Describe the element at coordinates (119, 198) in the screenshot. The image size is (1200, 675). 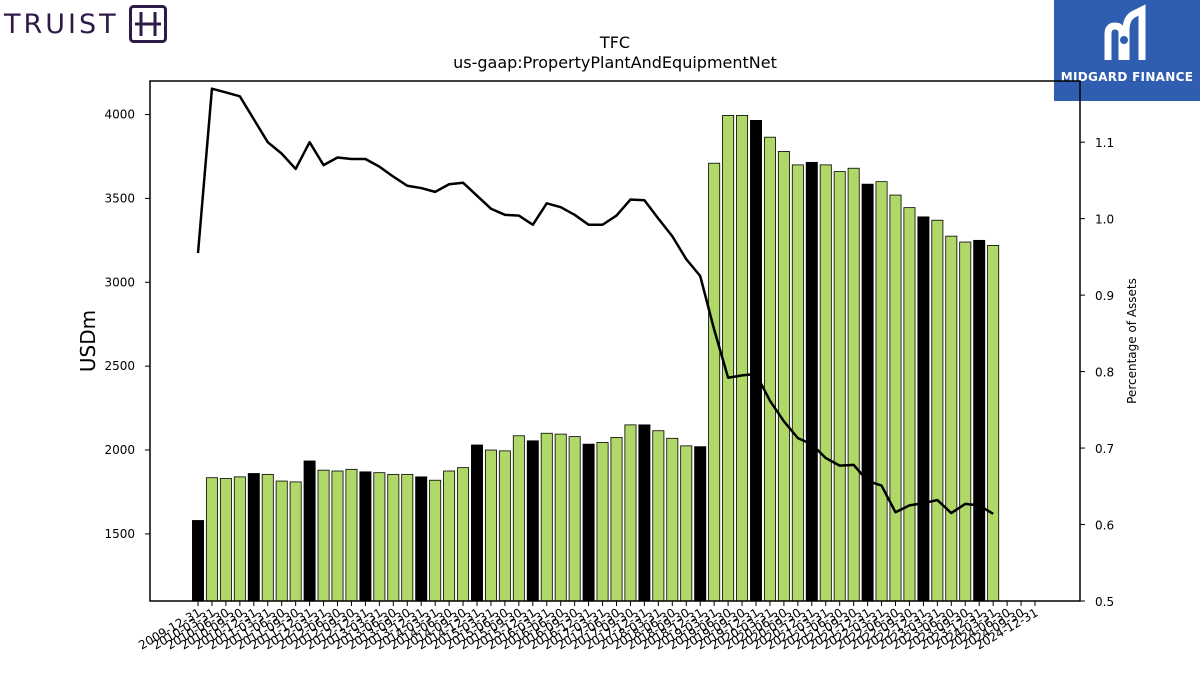
I see `y-tick-label: 3500` at that location.